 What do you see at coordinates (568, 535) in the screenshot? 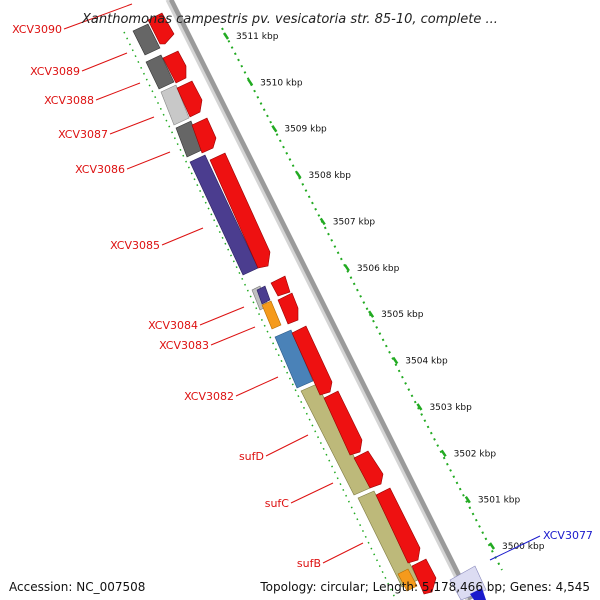
I see `gene-label: XCV3077` at bounding box center [568, 535].